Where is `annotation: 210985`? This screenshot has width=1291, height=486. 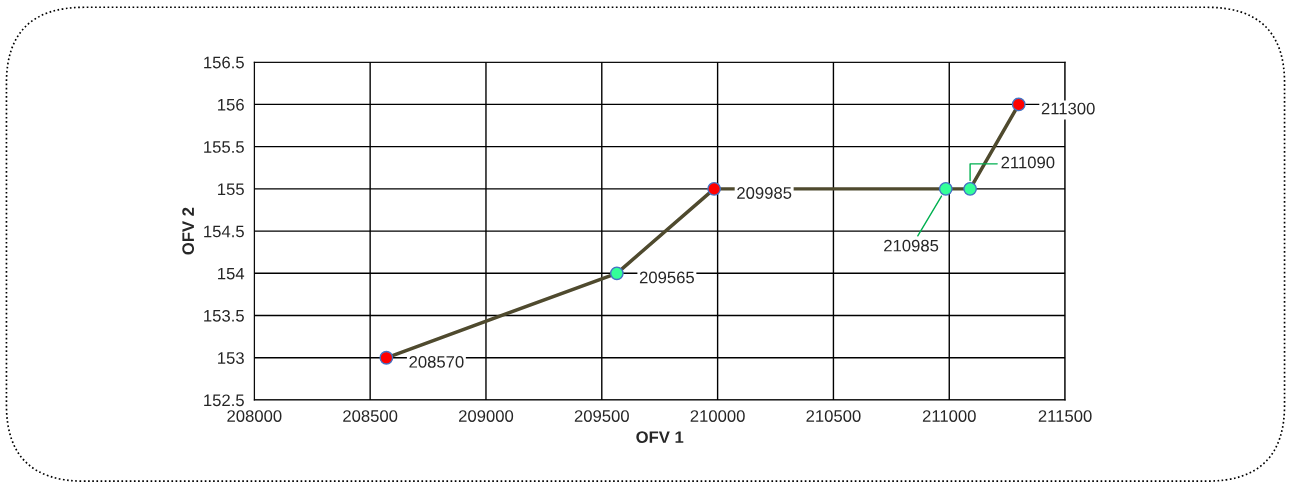 annotation: 210985 is located at coordinates (911, 245).